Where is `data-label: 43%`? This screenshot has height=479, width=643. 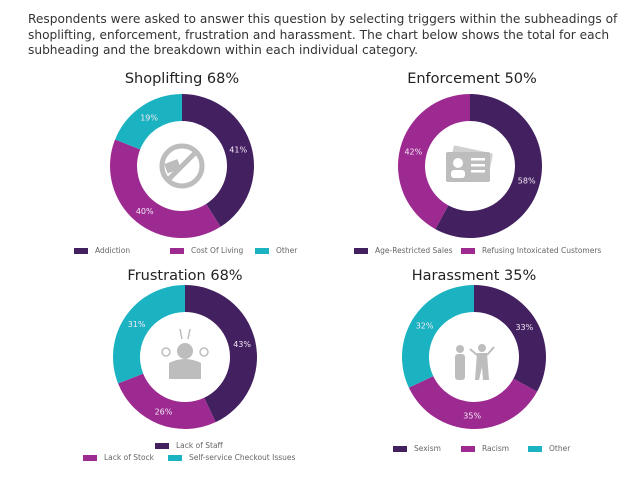 data-label: 43% is located at coordinates (242, 344).